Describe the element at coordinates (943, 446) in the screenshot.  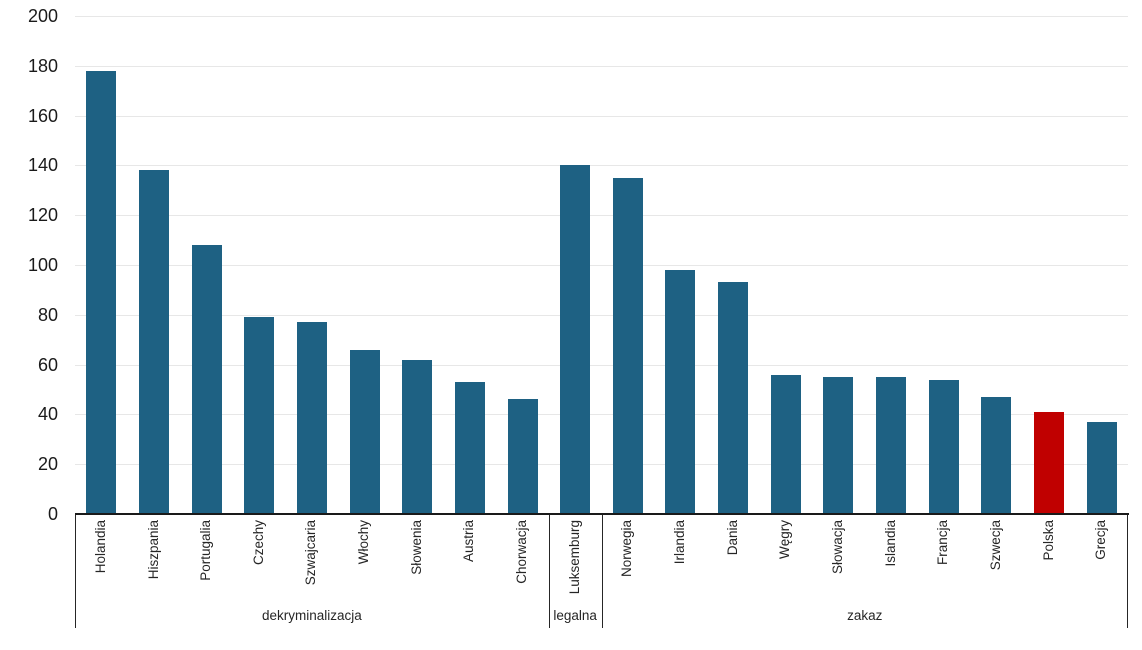
I see `bar-francja` at that location.